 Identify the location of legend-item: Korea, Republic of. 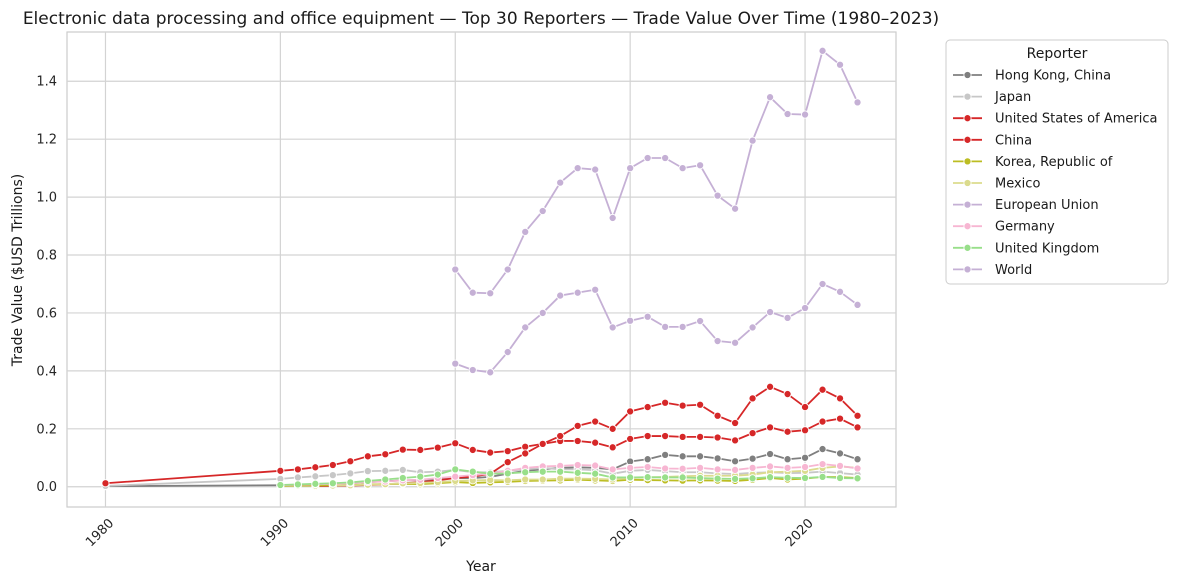
(1033, 162).